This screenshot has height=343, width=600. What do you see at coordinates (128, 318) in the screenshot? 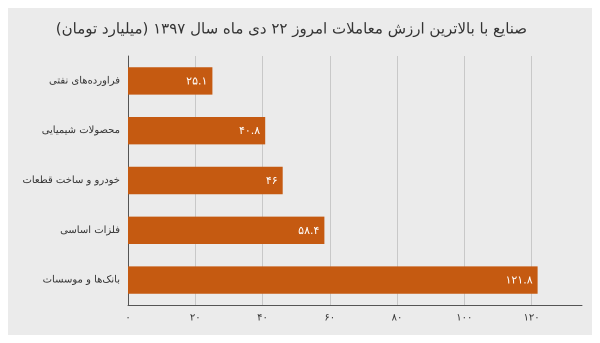
I see `x-tick-label: ۰` at bounding box center [128, 318].